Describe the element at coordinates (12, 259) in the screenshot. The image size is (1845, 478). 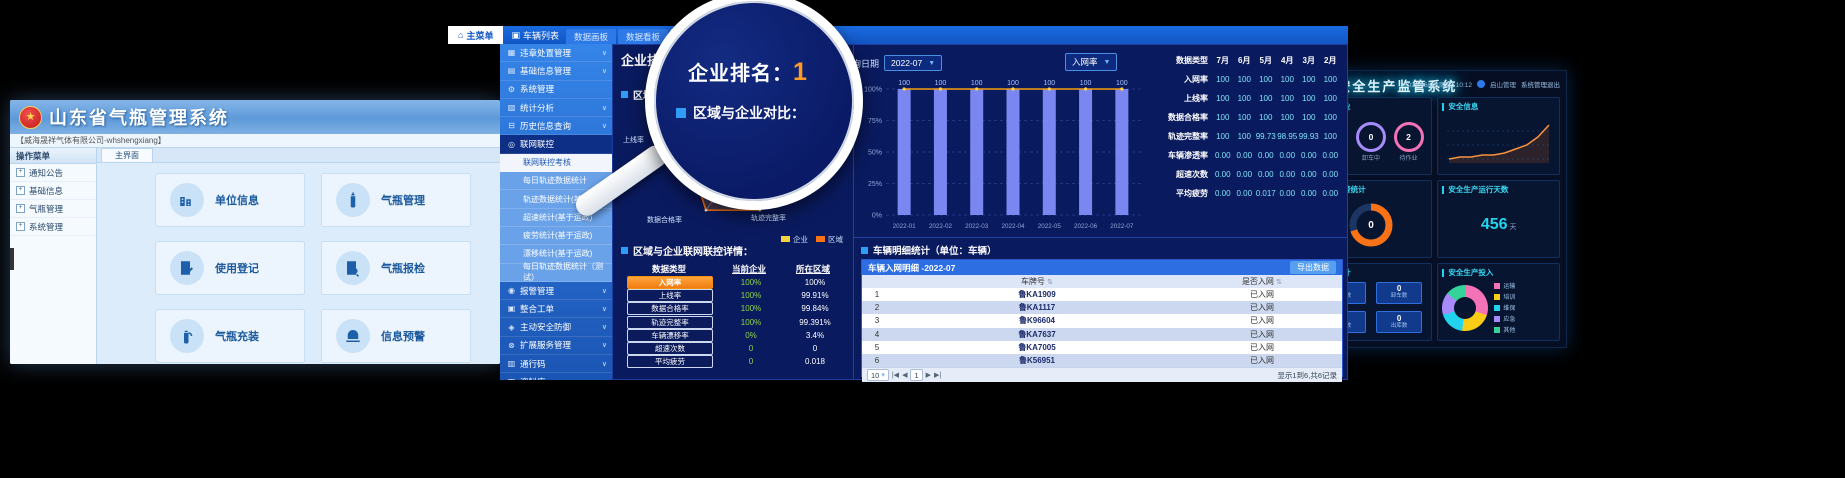
I see `panel-collapse-grip` at that location.